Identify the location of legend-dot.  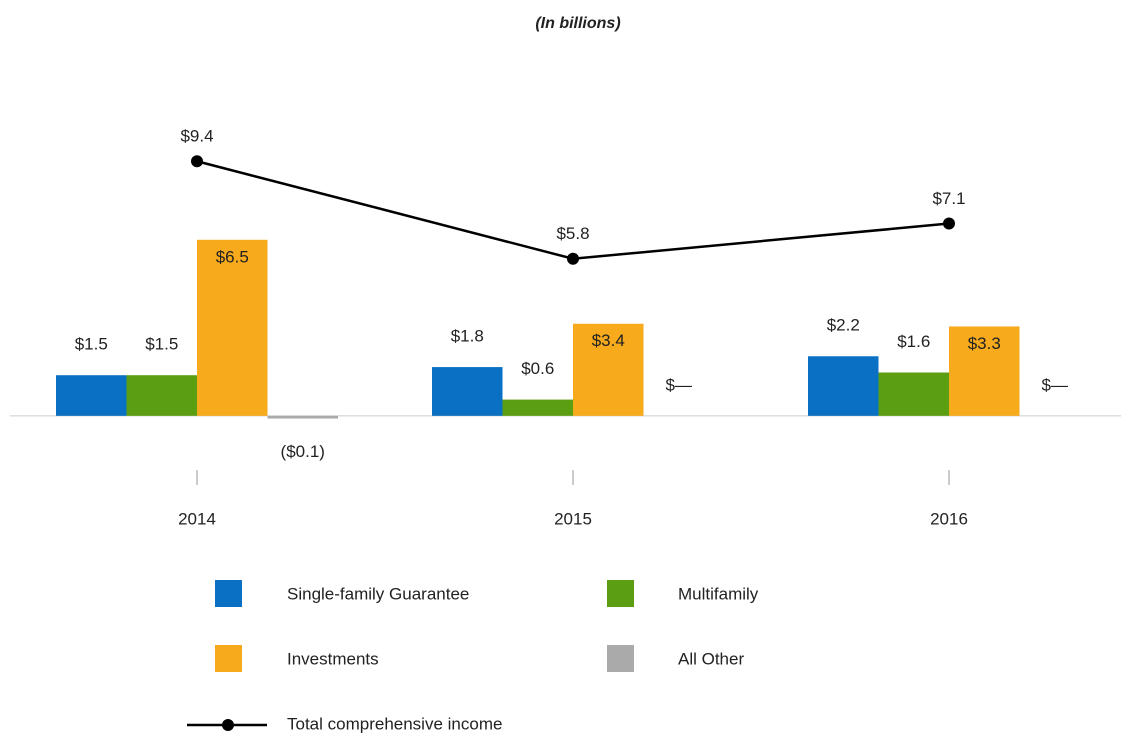
(228, 725).